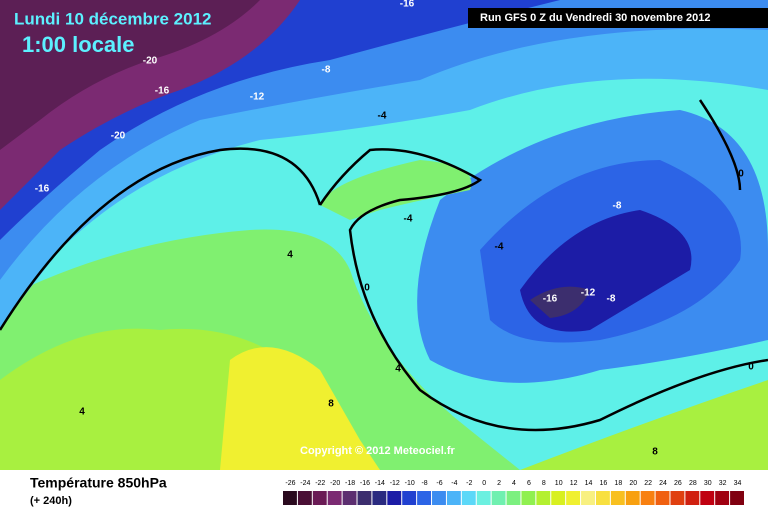 The height and width of the screenshot is (512, 768). Describe the element at coordinates (589, 483) in the screenshot. I see `colorbar-label: 14` at that location.